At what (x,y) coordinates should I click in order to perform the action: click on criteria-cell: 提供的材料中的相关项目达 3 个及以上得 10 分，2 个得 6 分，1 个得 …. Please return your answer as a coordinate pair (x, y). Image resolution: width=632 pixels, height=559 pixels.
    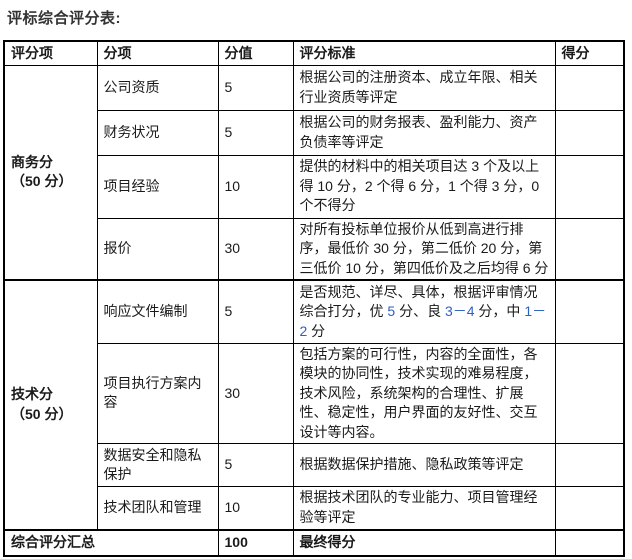
    Looking at the image, I should click on (424, 186).